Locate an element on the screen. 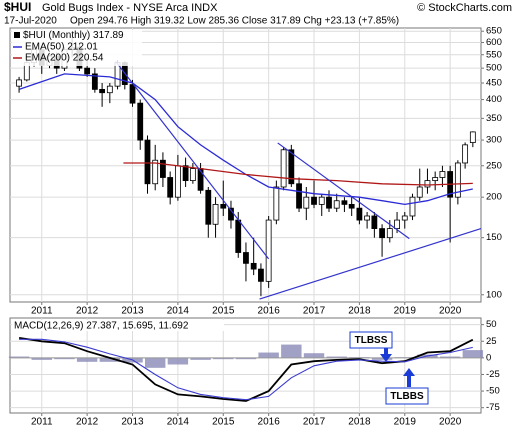 This screenshot has width=520, height=429. x-tick-label: 2020 is located at coordinates (450, 311).